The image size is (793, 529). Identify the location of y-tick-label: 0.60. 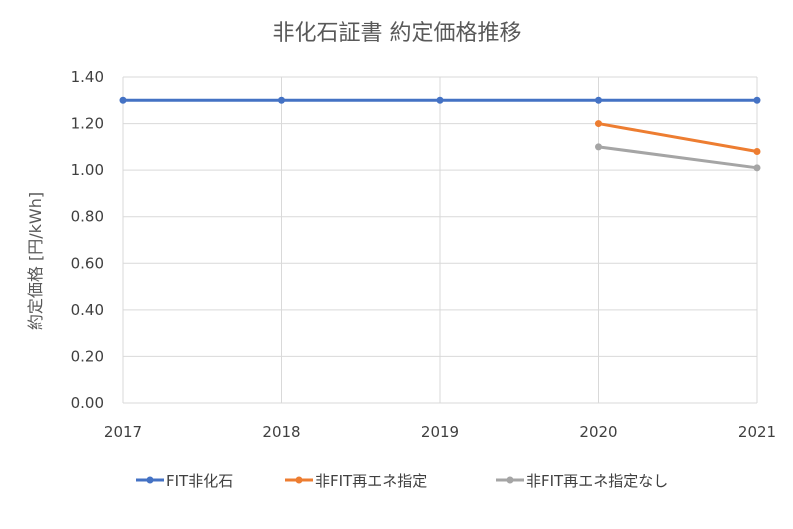
(87, 263).